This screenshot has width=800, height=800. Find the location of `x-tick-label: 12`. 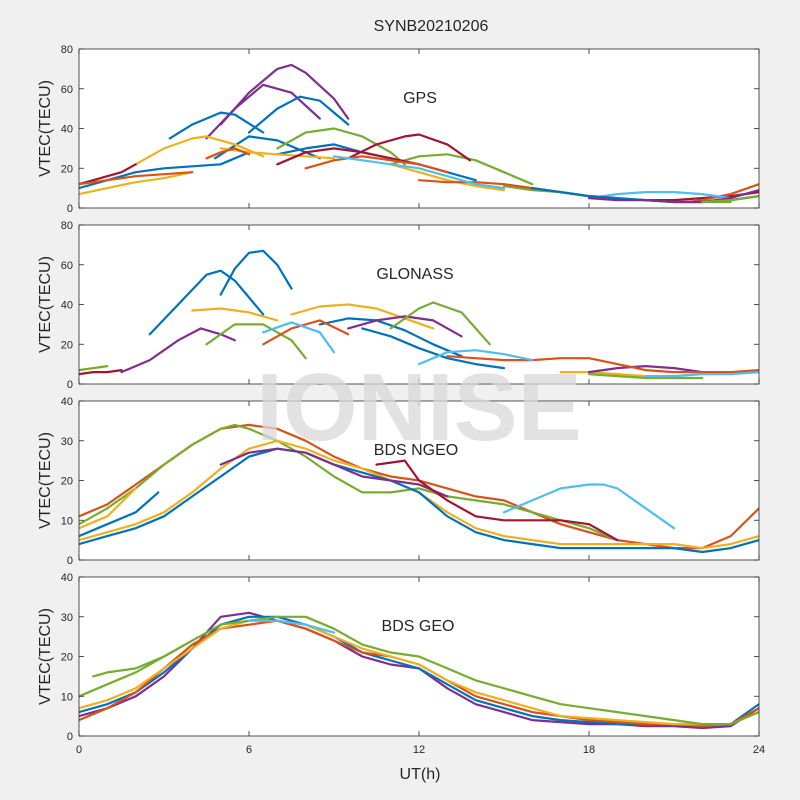

x-tick-label: 12 is located at coordinates (419, 750).